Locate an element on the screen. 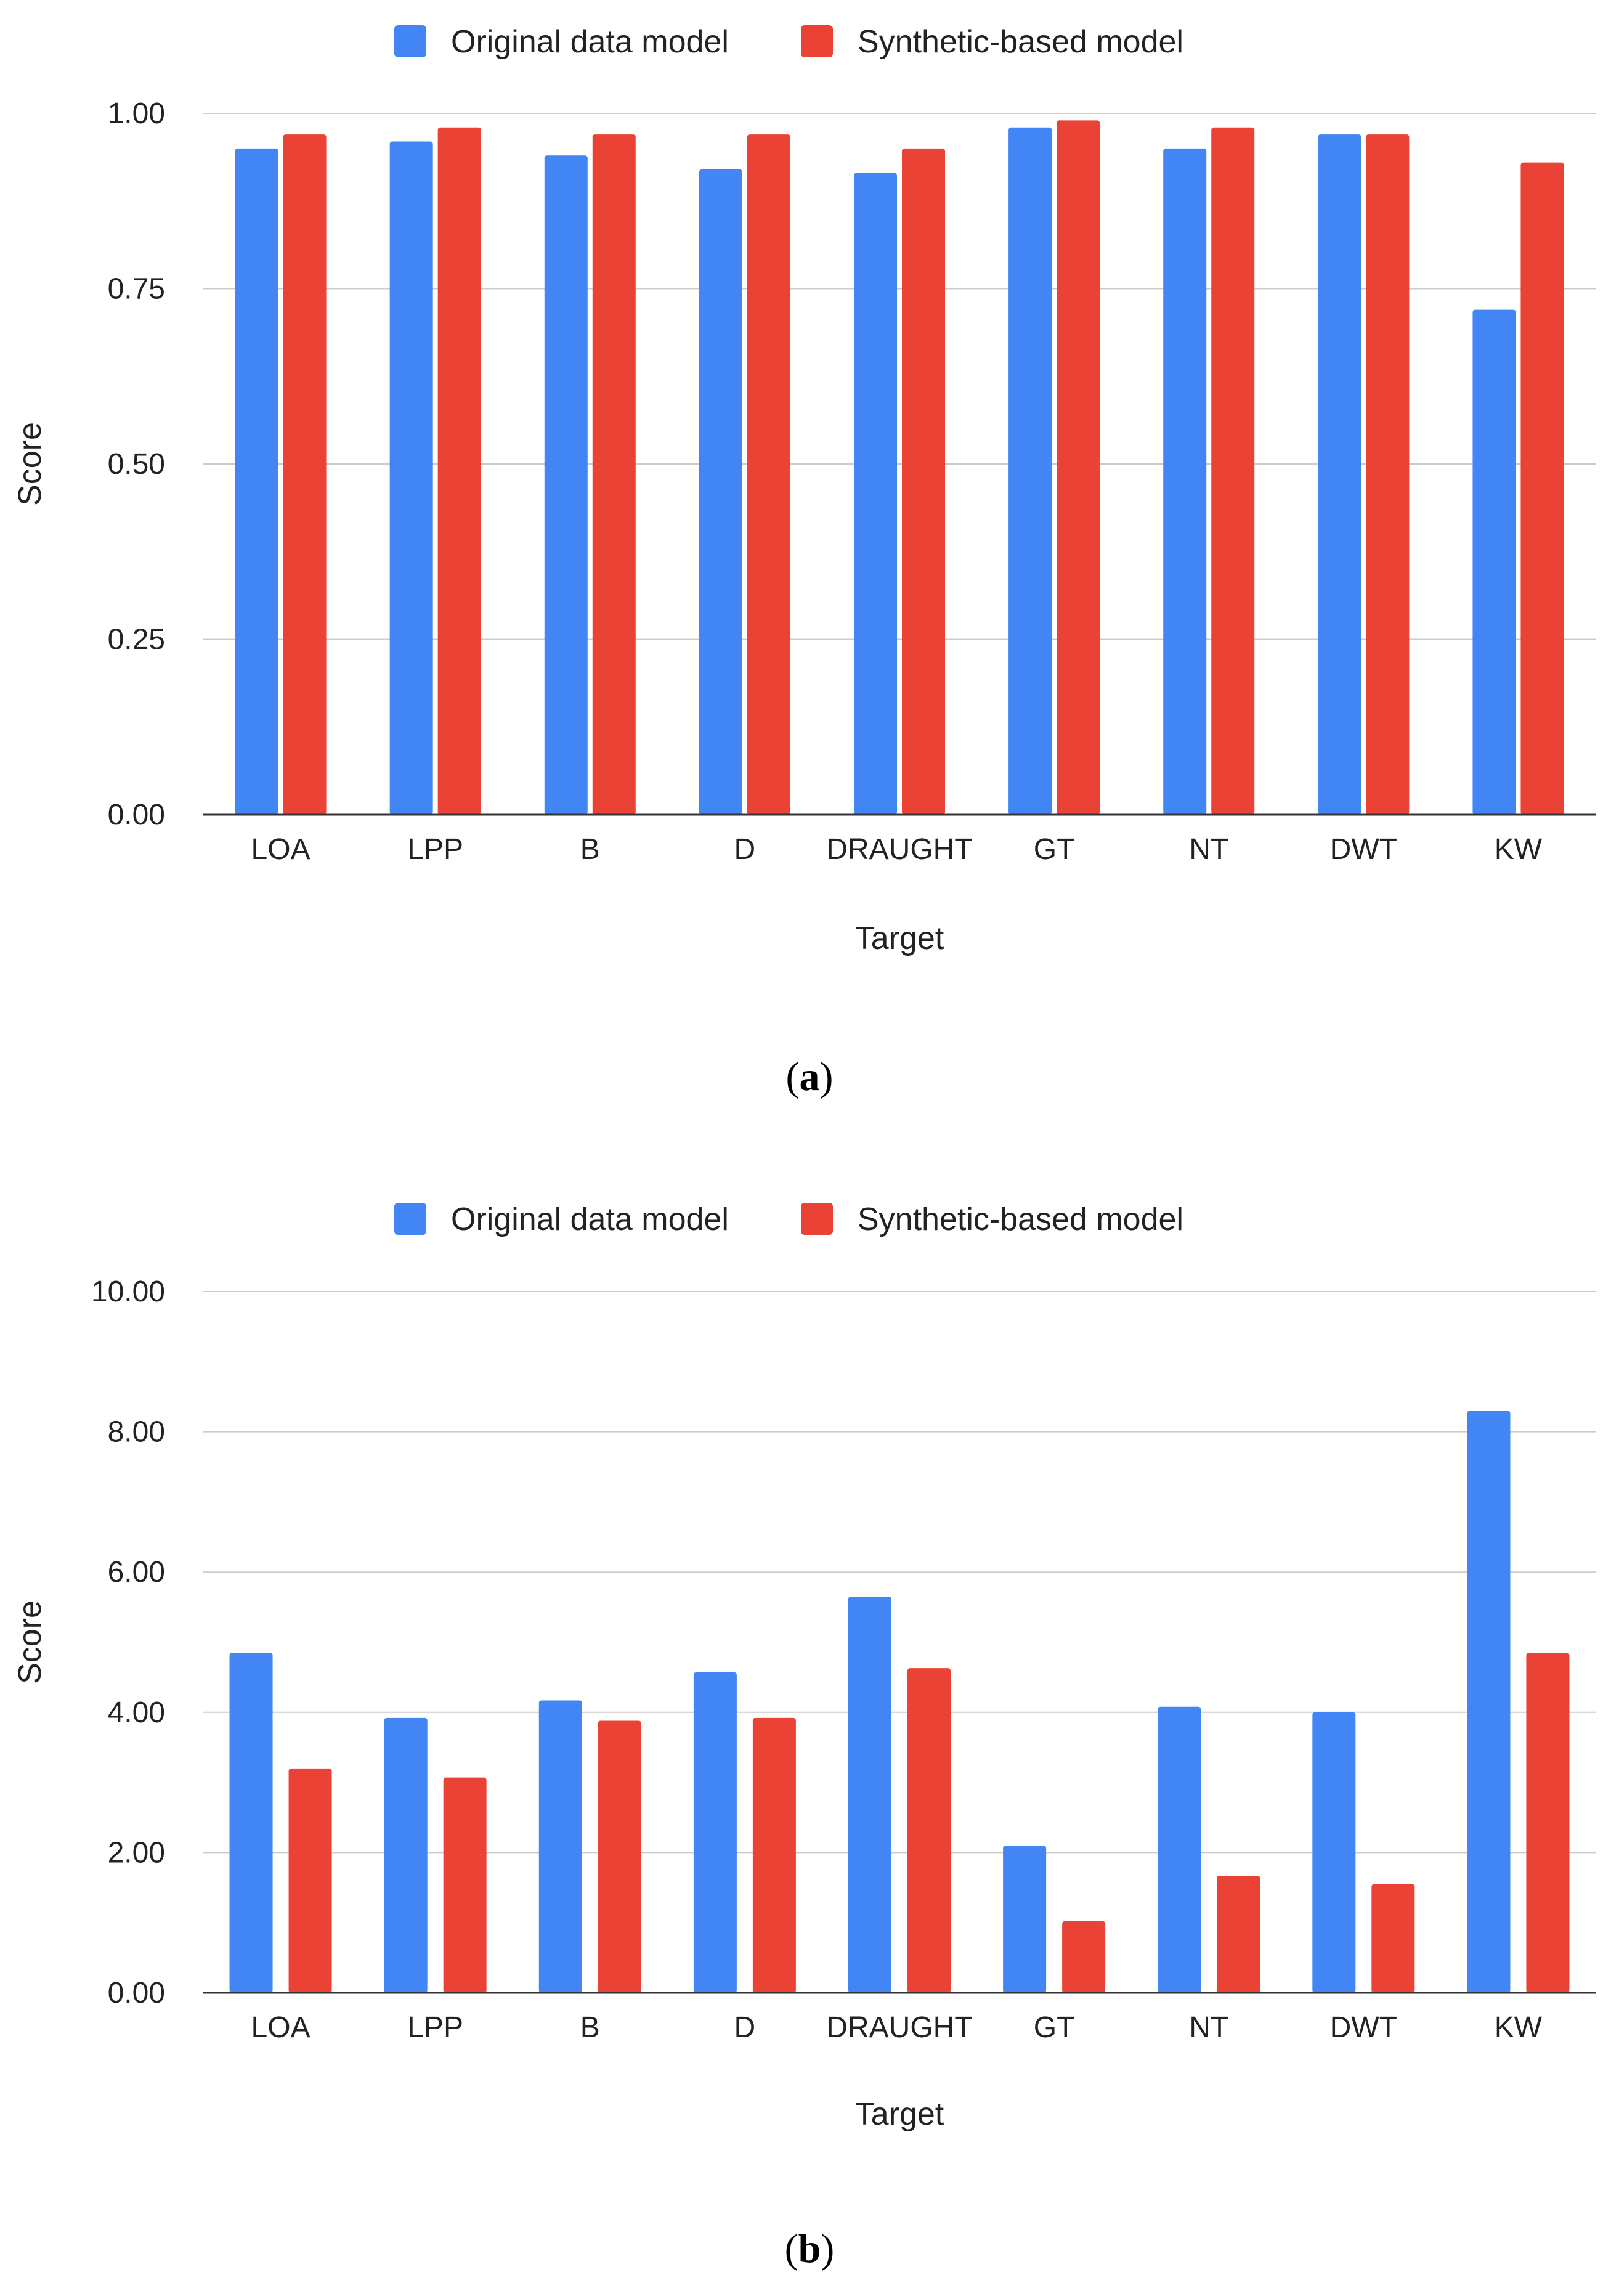  chart-a-bar-b-series2 is located at coordinates (614, 474).